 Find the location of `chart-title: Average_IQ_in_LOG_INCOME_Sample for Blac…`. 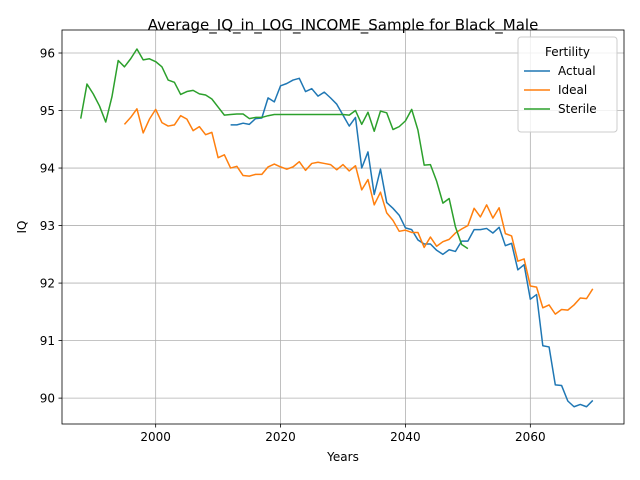

chart-title: Average_IQ_in_LOG_INCOME_Sample for Blac… is located at coordinates (343, 25).